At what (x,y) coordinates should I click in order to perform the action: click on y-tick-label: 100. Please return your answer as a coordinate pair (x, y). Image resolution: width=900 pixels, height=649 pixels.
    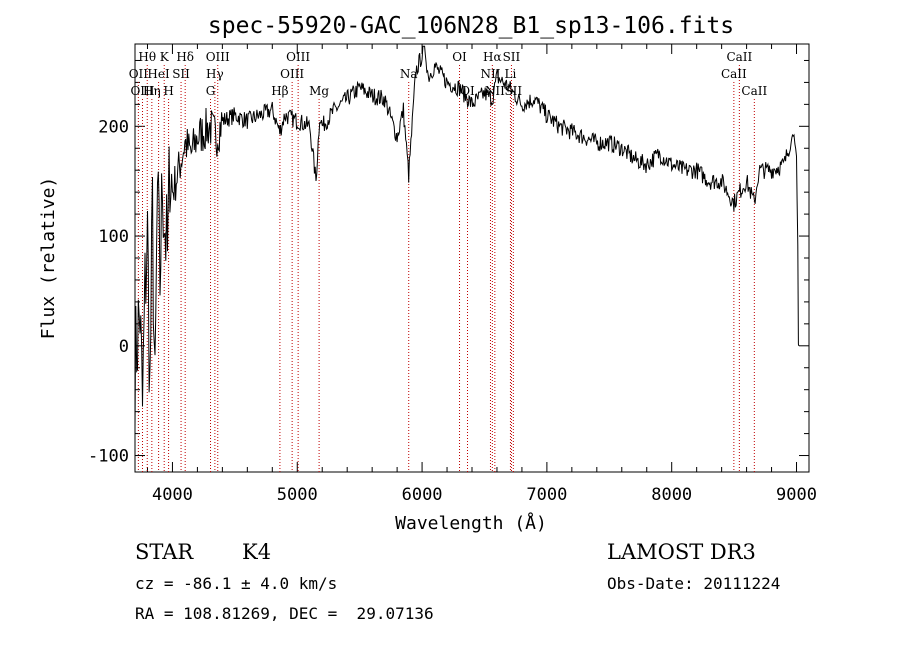
    Looking at the image, I should click on (113, 237).